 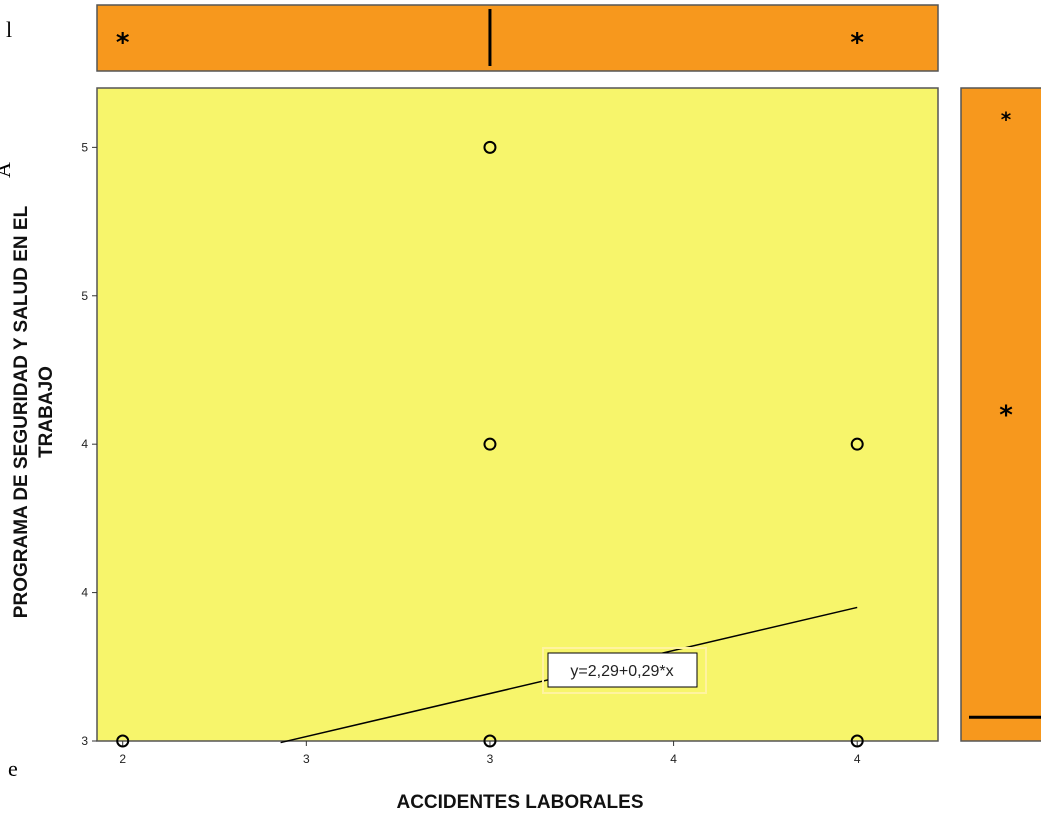 I want to click on margin-char-top: l, so click(x=9, y=29).